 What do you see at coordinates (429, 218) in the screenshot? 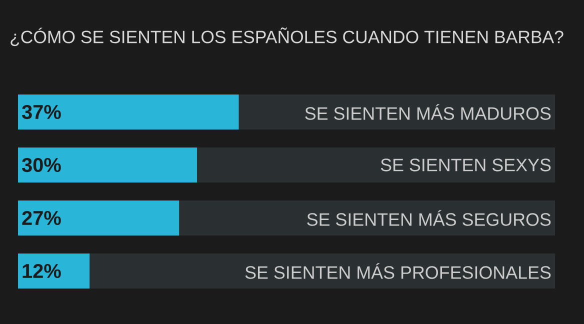
I see `y-tick-label: SE SIENTEN MÁS SEGUROS` at bounding box center [429, 218].